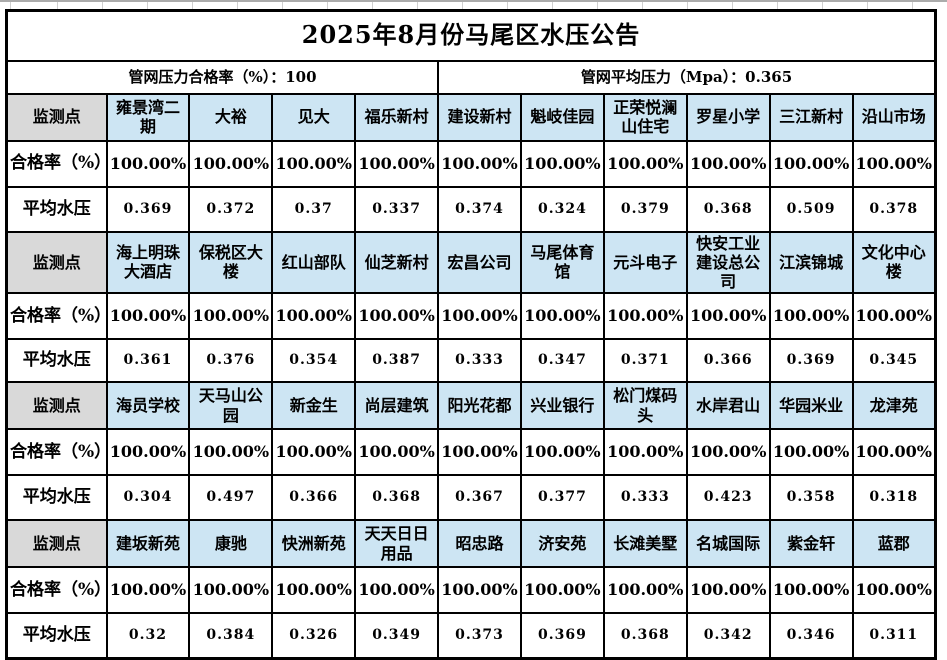 The height and width of the screenshot is (660, 947). What do you see at coordinates (894, 262) in the screenshot?
I see `station-name-cell: 文化中心楼` at bounding box center [894, 262].